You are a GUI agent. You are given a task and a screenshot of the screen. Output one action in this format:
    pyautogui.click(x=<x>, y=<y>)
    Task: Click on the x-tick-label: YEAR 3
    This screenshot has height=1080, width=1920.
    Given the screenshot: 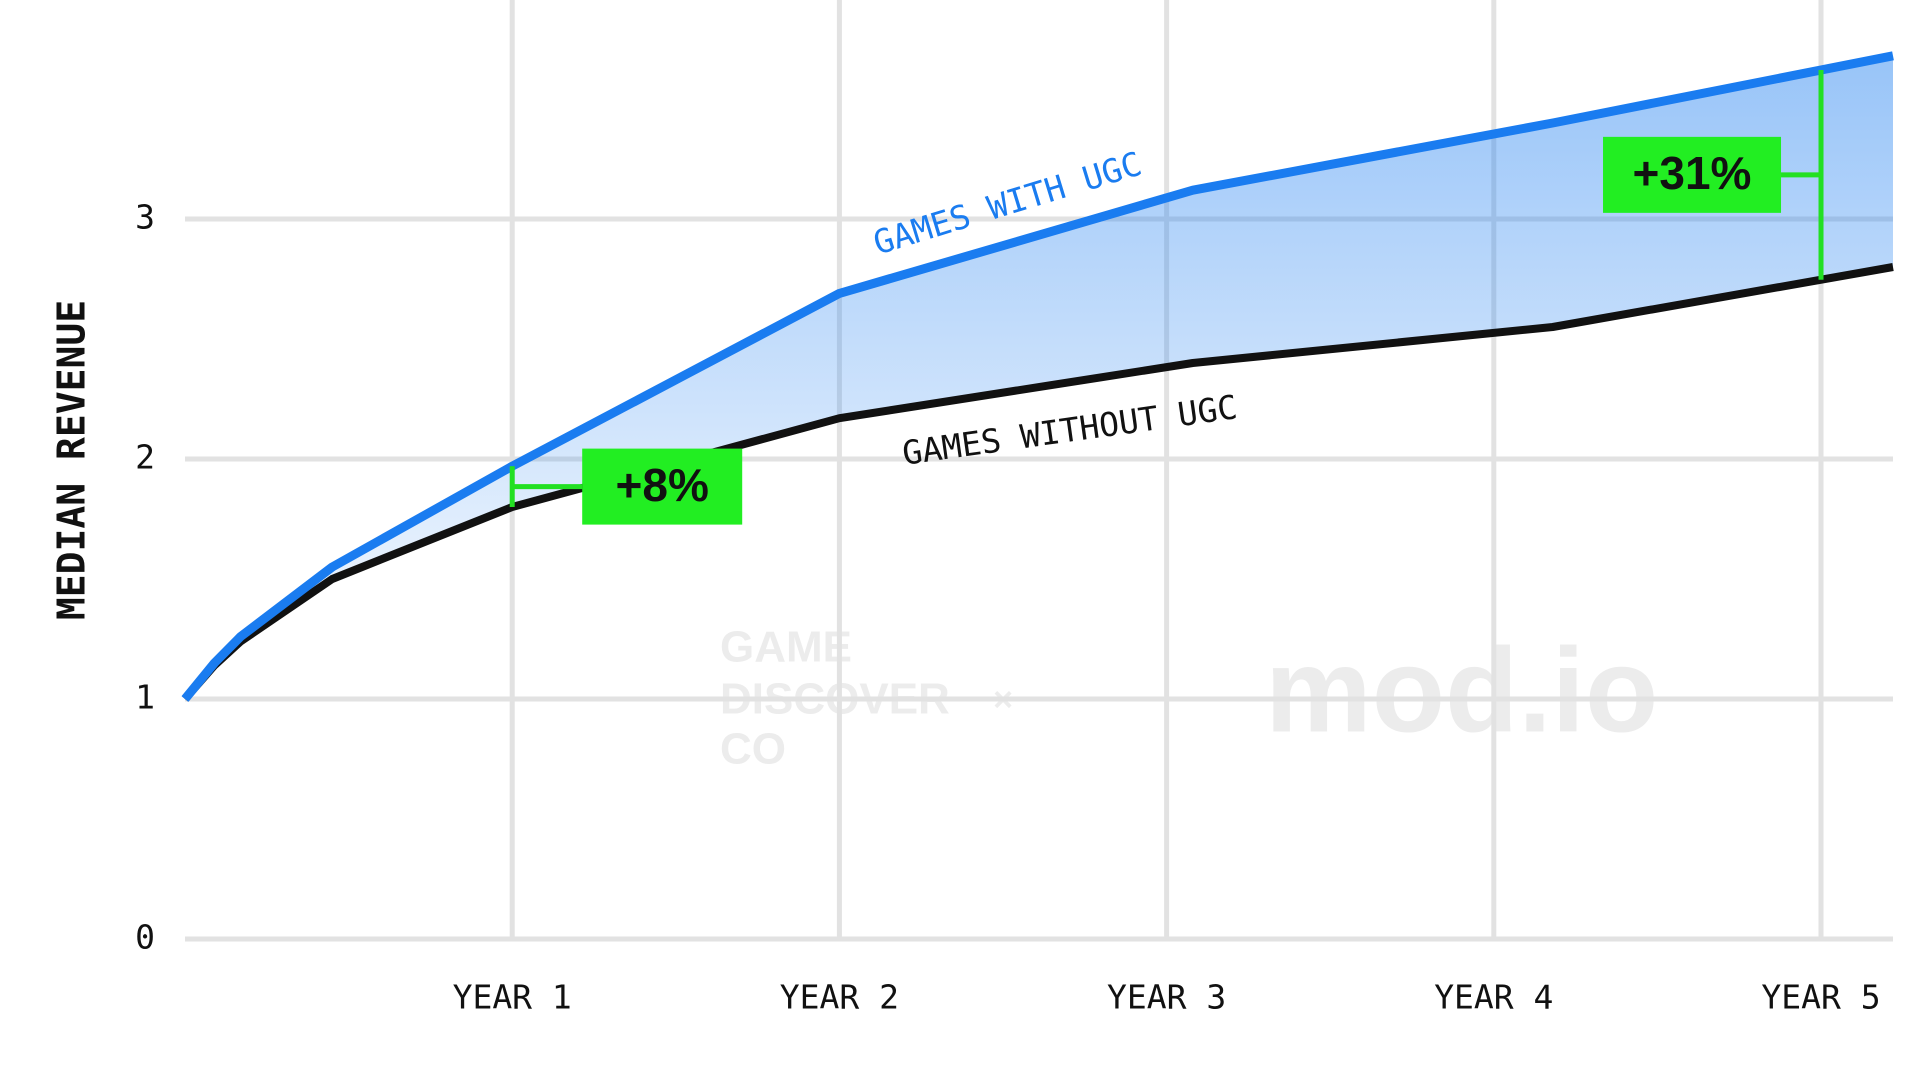 What is the action you would take?
    pyautogui.click(x=1166, y=997)
    